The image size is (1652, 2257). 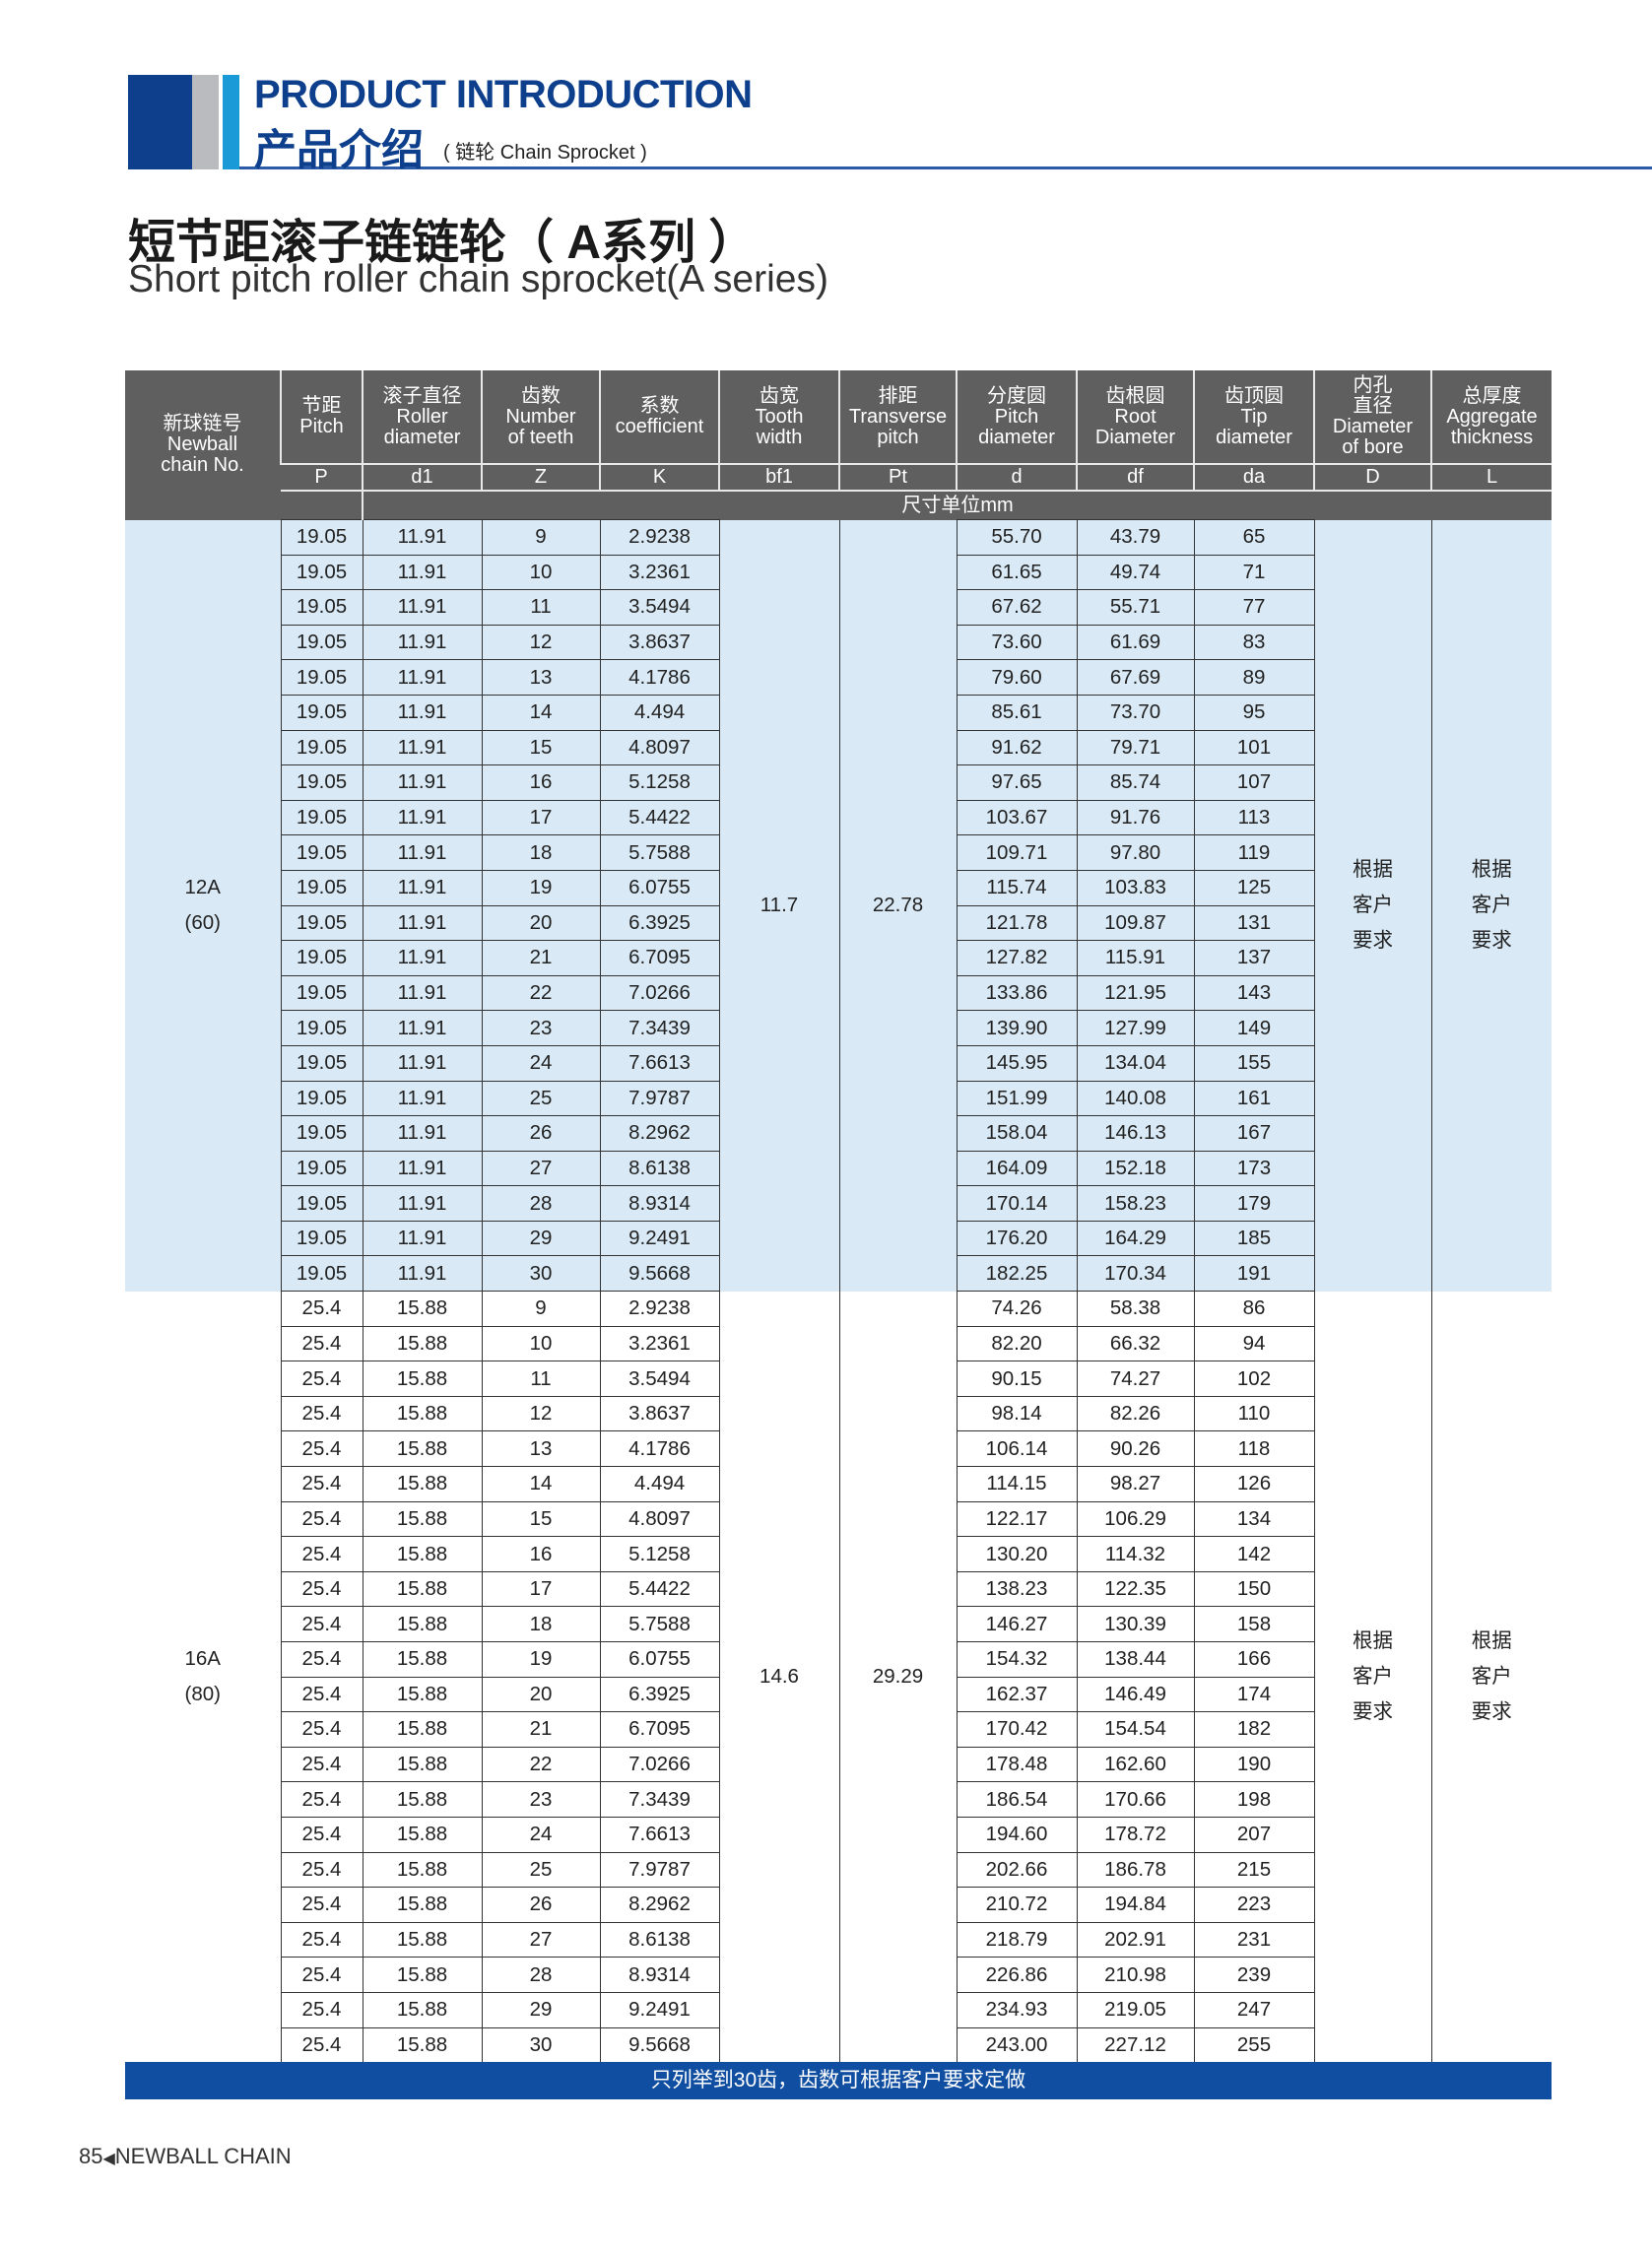 I want to click on column-symbol: K, so click(x=659, y=477).